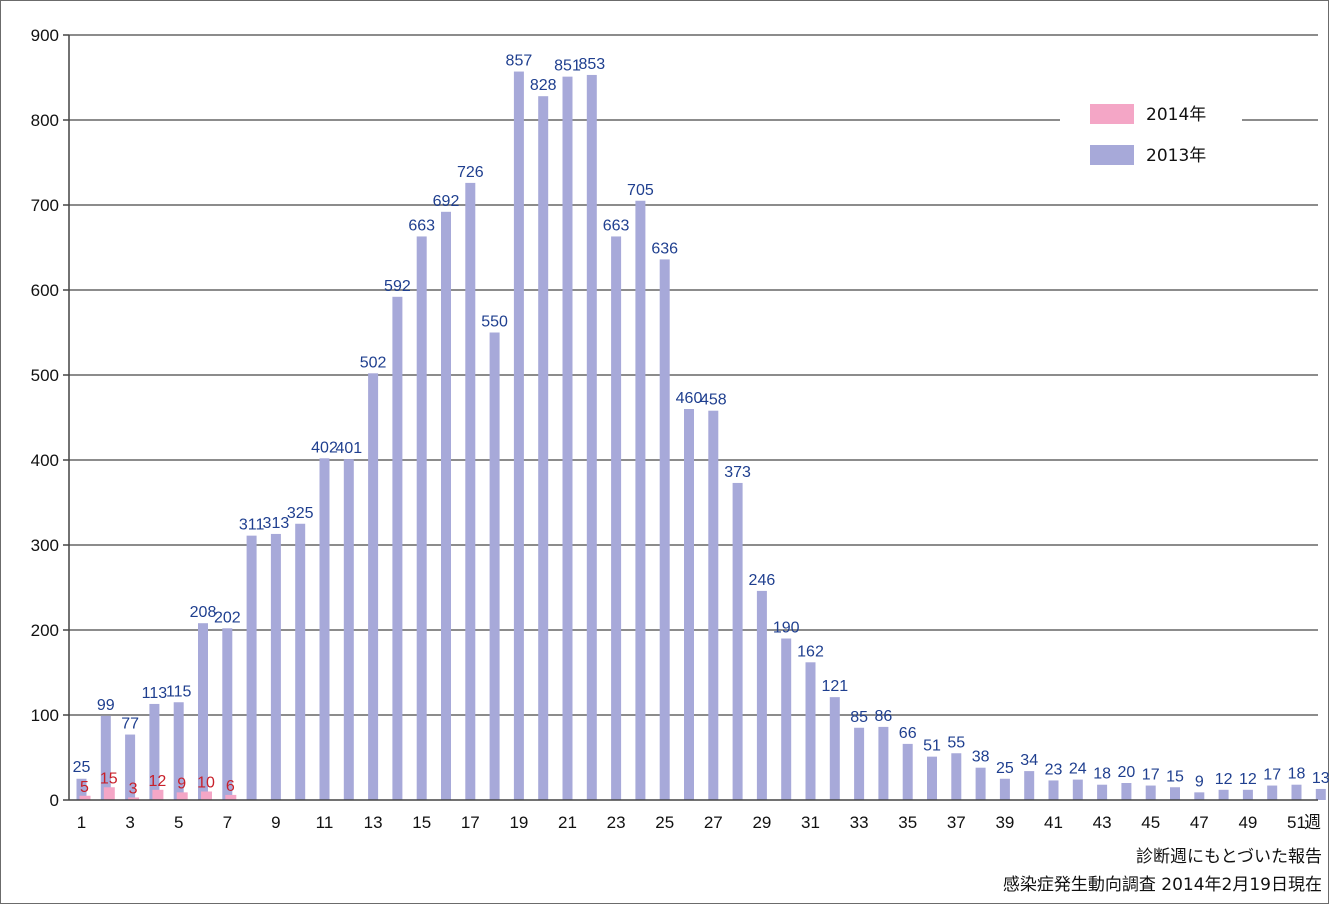 Image resolution: width=1329 pixels, height=904 pixels. Describe the element at coordinates (348, 448) in the screenshot. I see `label-2013-week-12: 401` at that location.